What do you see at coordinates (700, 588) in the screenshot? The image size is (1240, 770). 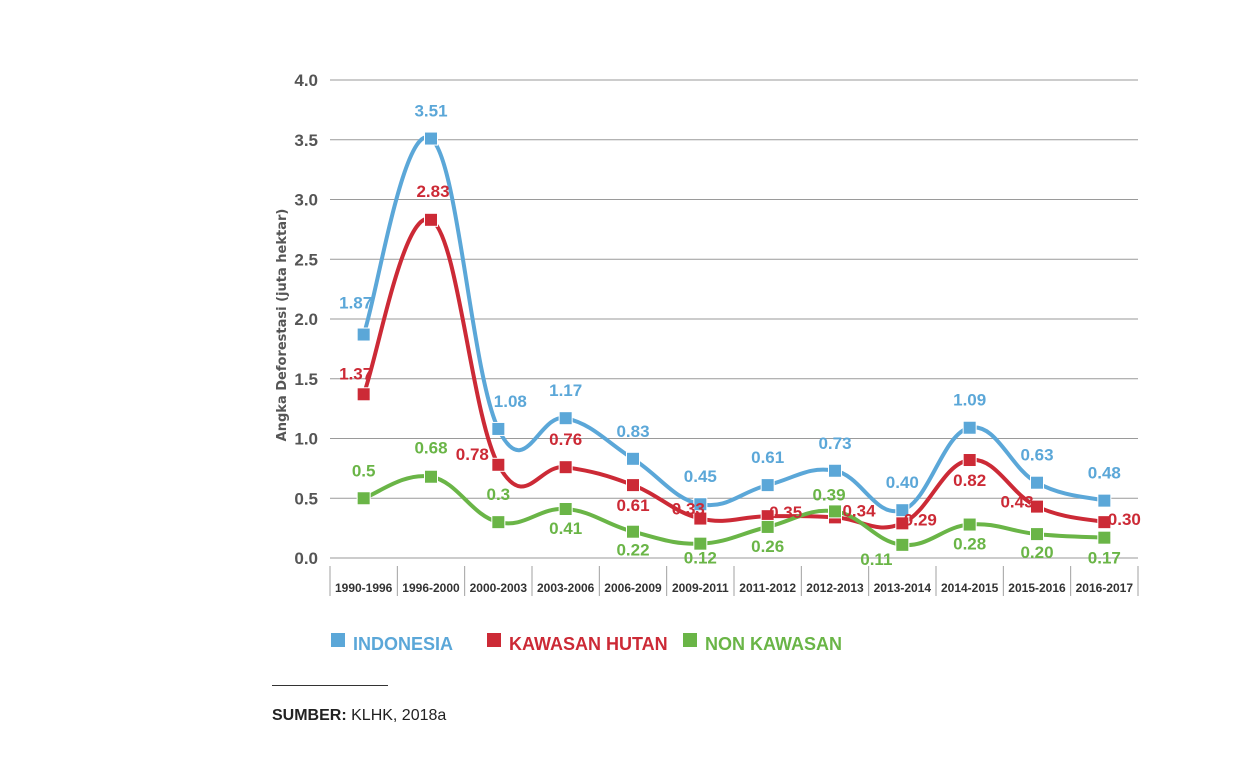 I see `x-tick-label: 2009-2011` at bounding box center [700, 588].